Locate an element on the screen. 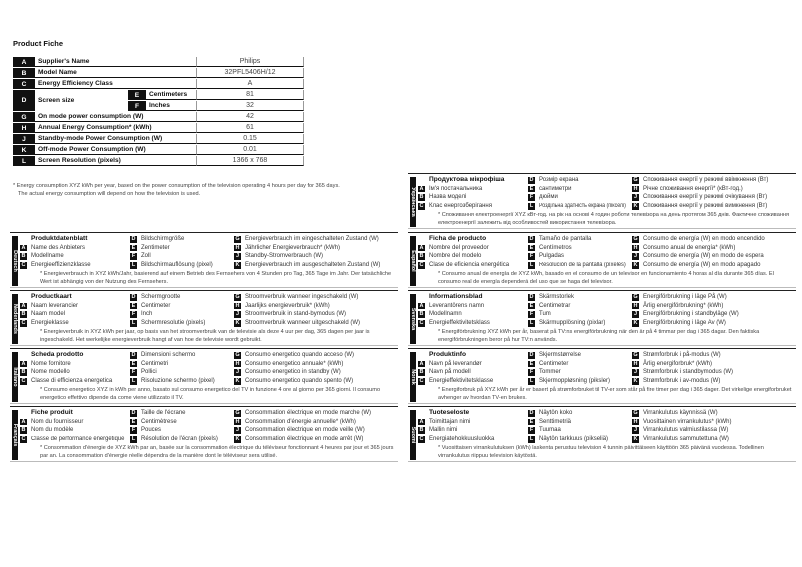 This screenshot has height=567, width=802. item-J: J Stroomverbruik in stand-bymodus (W) is located at coordinates (315, 314).